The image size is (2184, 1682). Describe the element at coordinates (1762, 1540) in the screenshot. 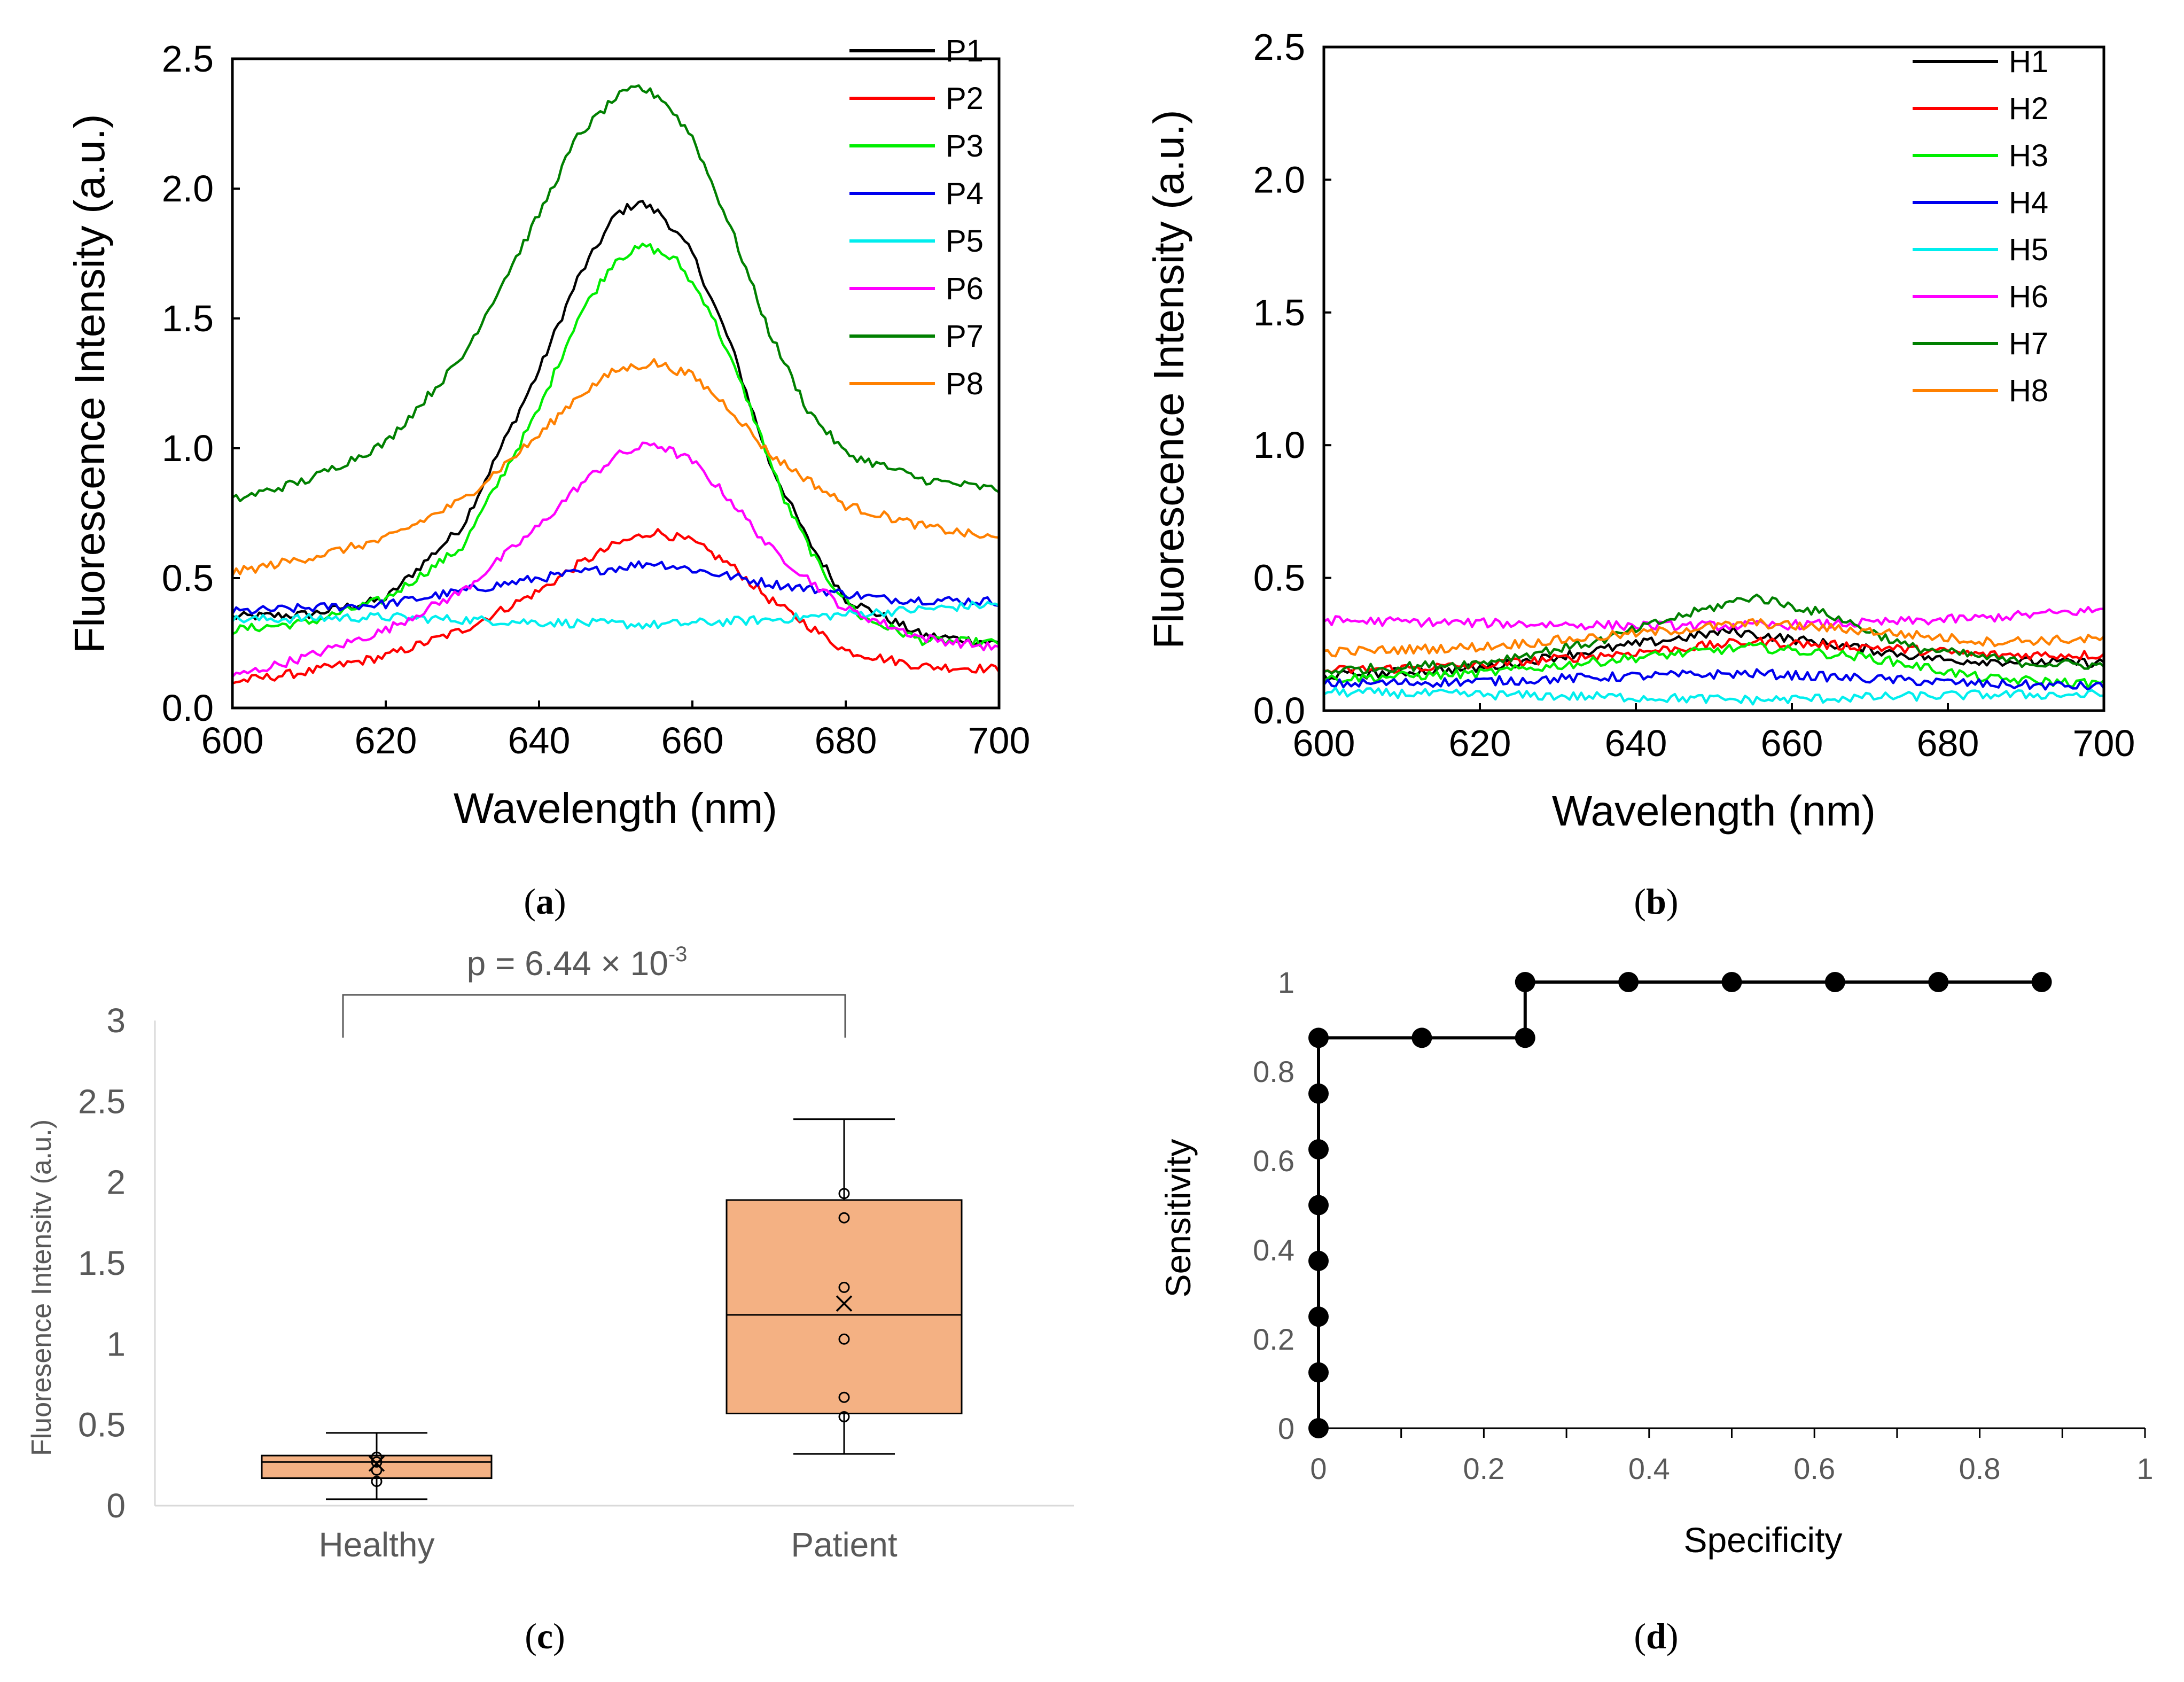

I see `panel-d-x-axis-title: Specificity` at that location.